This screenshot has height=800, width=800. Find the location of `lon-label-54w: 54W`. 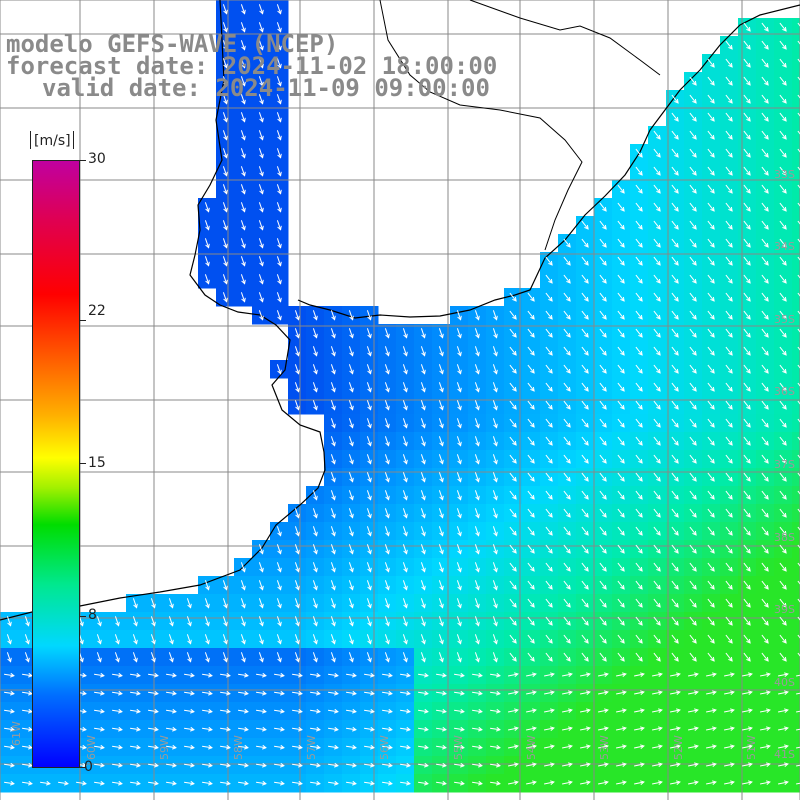

lon-label-54w: 54W is located at coordinates (531, 747).